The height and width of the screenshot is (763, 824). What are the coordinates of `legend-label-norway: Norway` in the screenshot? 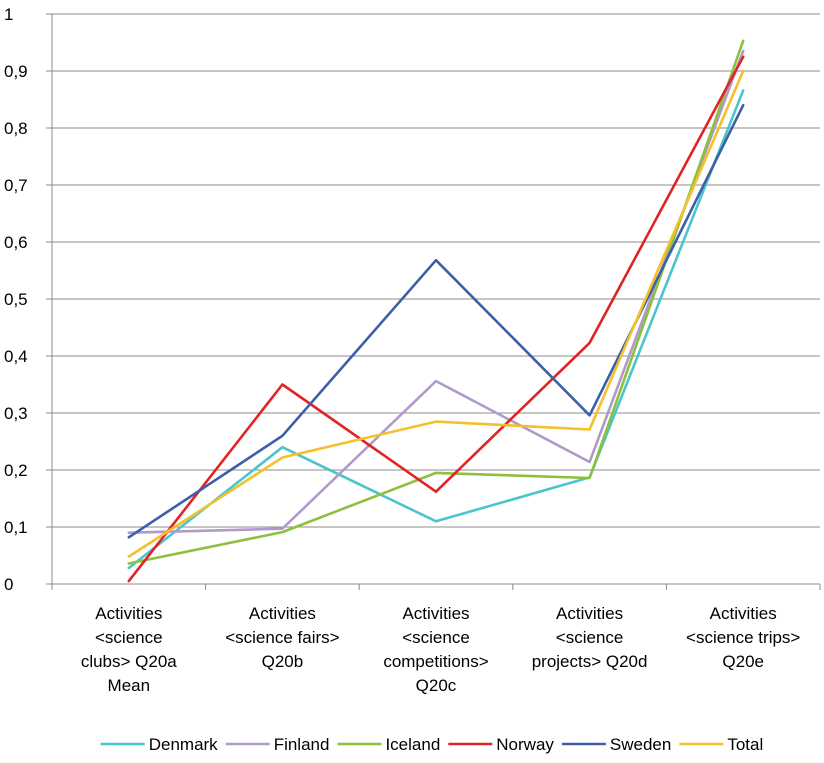 It's located at (525, 744).